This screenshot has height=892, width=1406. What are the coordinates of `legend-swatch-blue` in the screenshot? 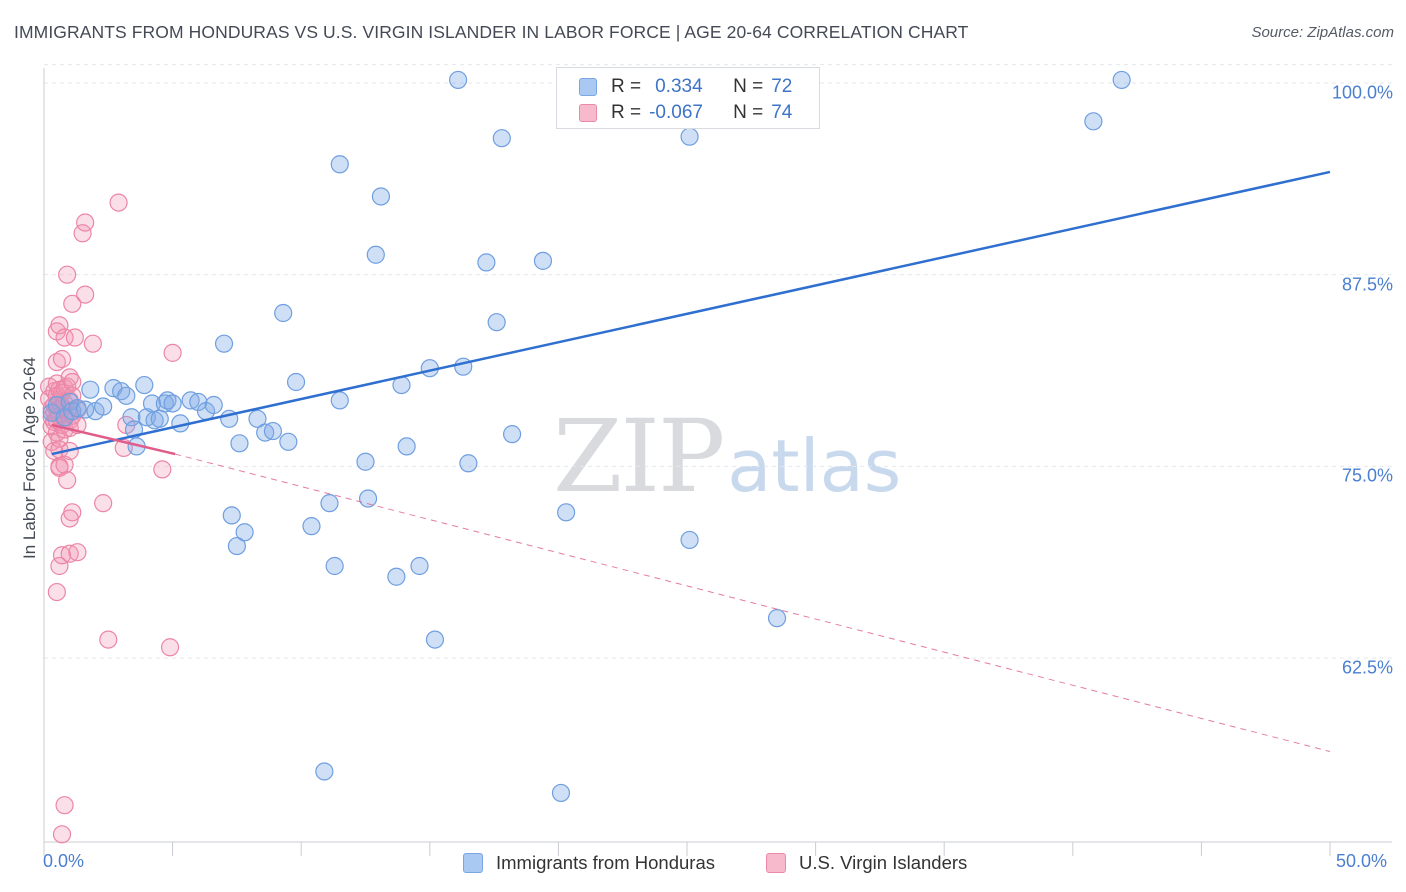 It's located at (588, 87).